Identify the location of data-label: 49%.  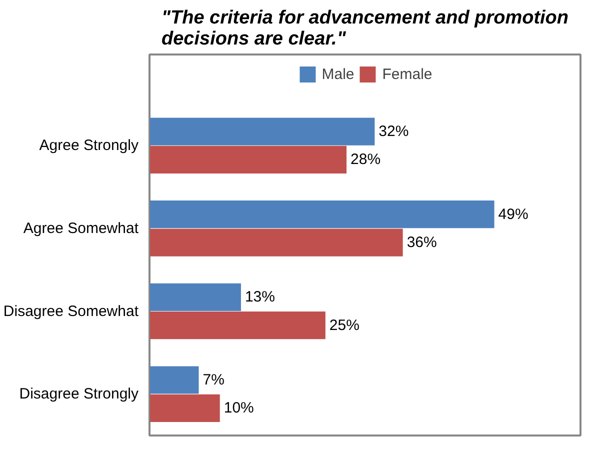
(513, 214).